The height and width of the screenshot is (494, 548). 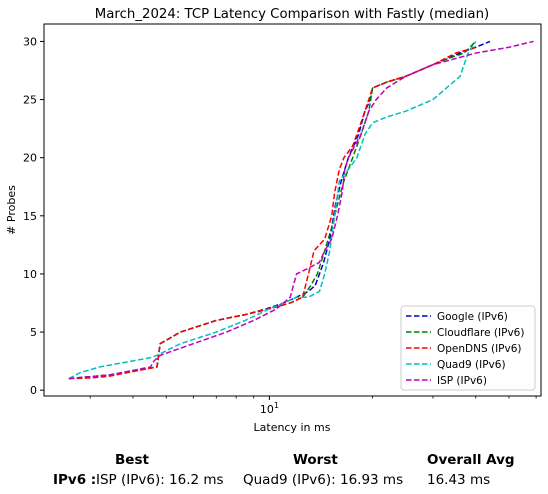 What do you see at coordinates (471, 460) in the screenshot?
I see `summary-header-avg: Overall Avg` at bounding box center [471, 460].